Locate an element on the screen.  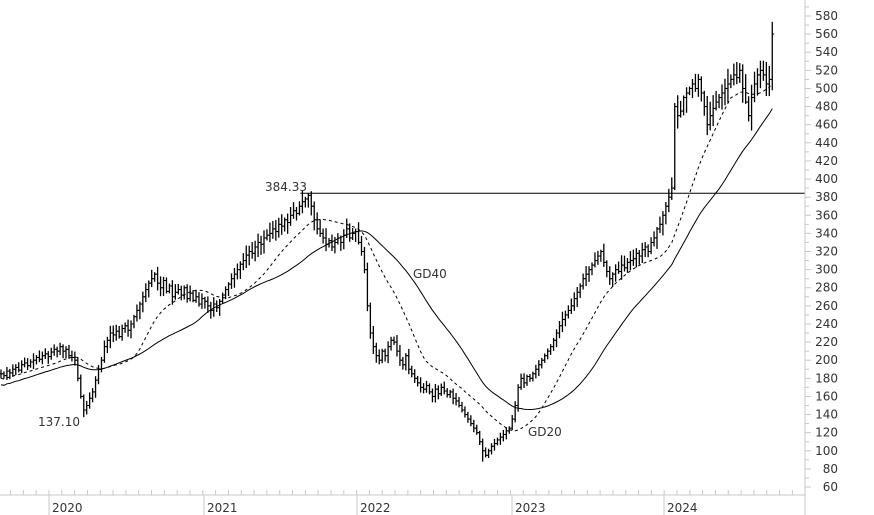
y-tick-label: 300 is located at coordinates (826, 270).